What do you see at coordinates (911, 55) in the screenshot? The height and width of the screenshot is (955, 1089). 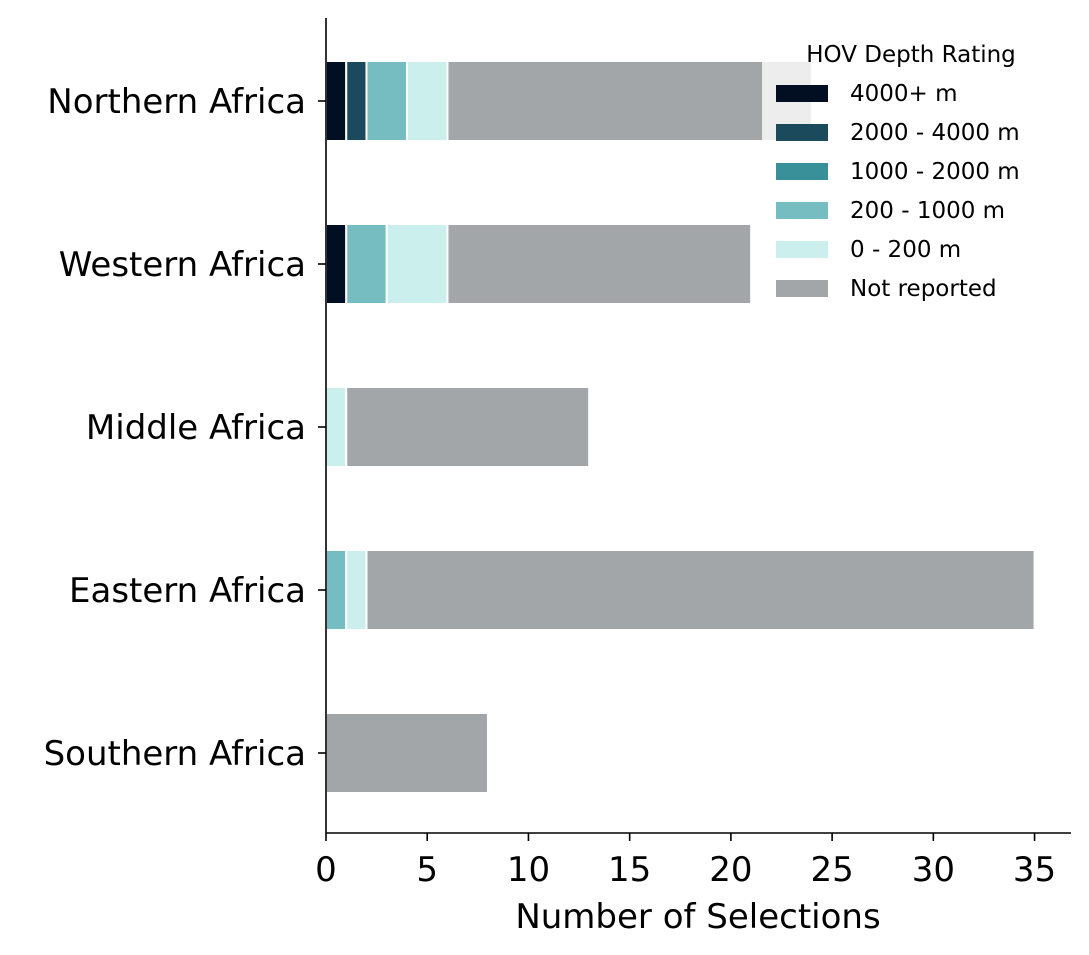 I see `legend-title: HOV Depth Rating` at bounding box center [911, 55].